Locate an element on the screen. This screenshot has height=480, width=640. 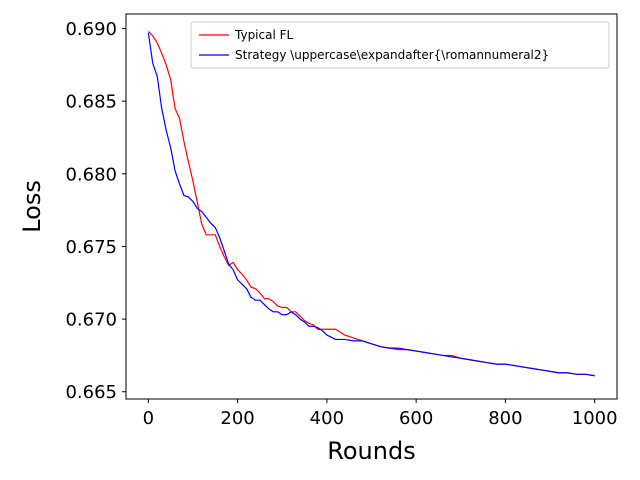
x-tick-label: 0 is located at coordinates (148, 418).